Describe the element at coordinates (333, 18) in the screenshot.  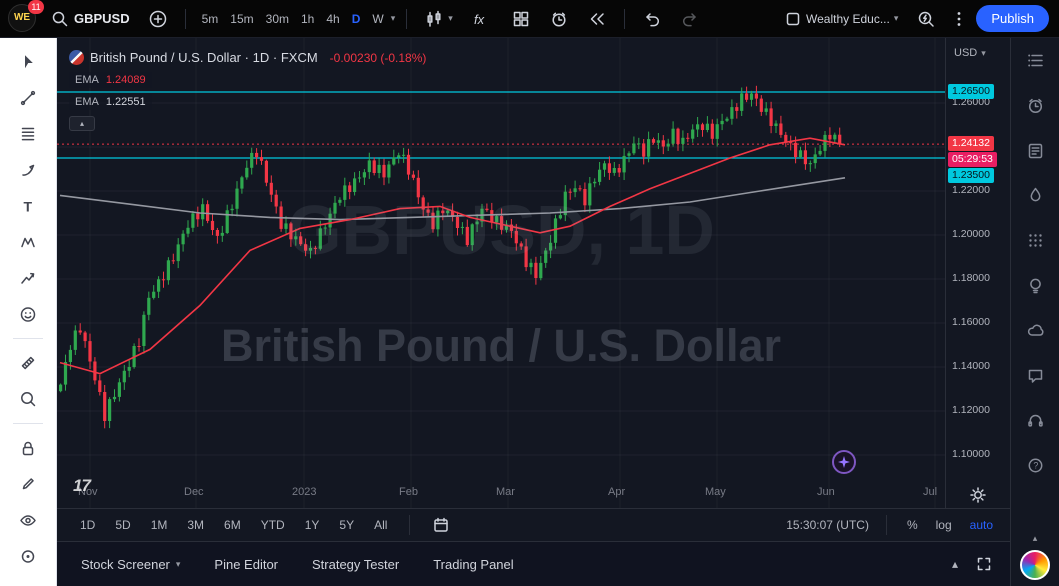
I see `interval-4h: 4h` at that location.